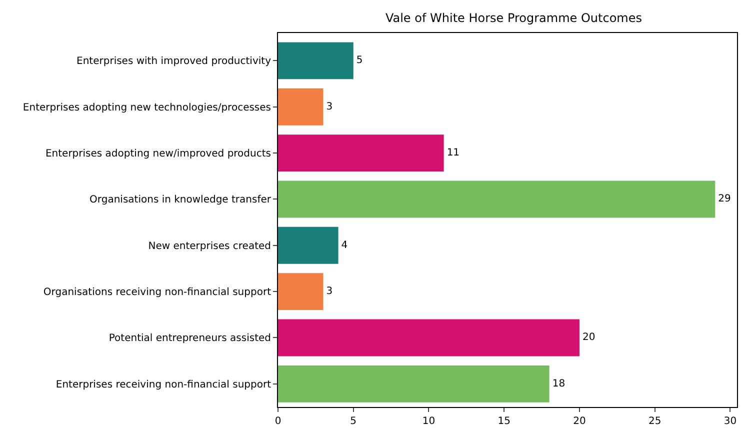  What do you see at coordinates (359, 60) in the screenshot?
I see `data-label: 5` at bounding box center [359, 60].